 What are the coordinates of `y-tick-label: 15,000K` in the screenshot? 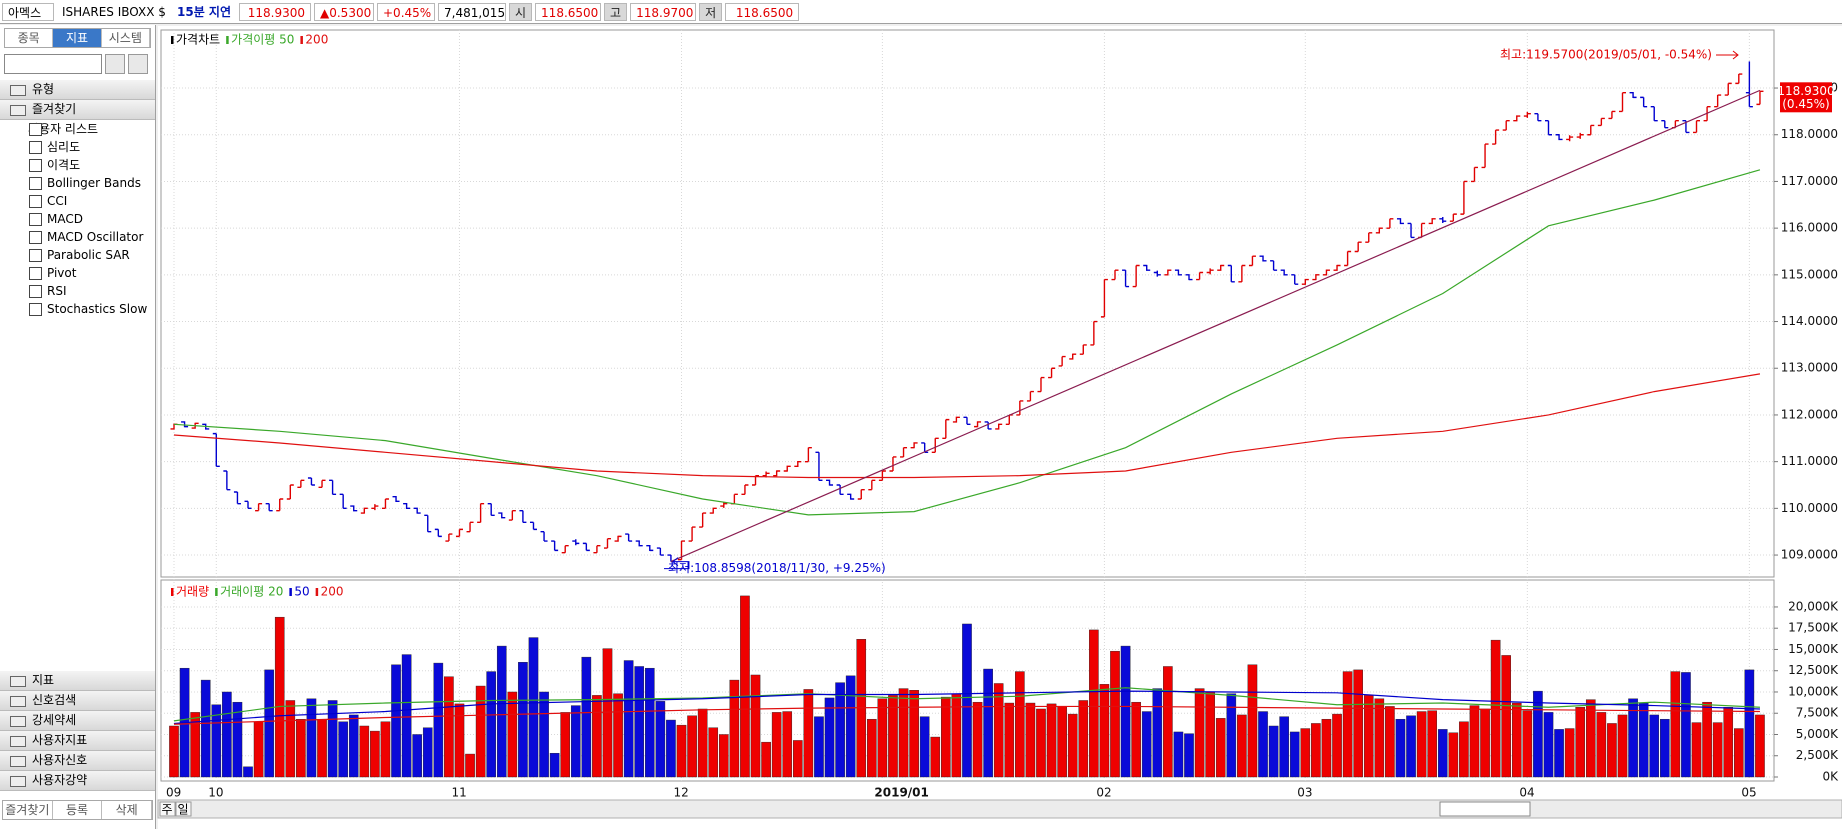 It's located at (1813, 649).